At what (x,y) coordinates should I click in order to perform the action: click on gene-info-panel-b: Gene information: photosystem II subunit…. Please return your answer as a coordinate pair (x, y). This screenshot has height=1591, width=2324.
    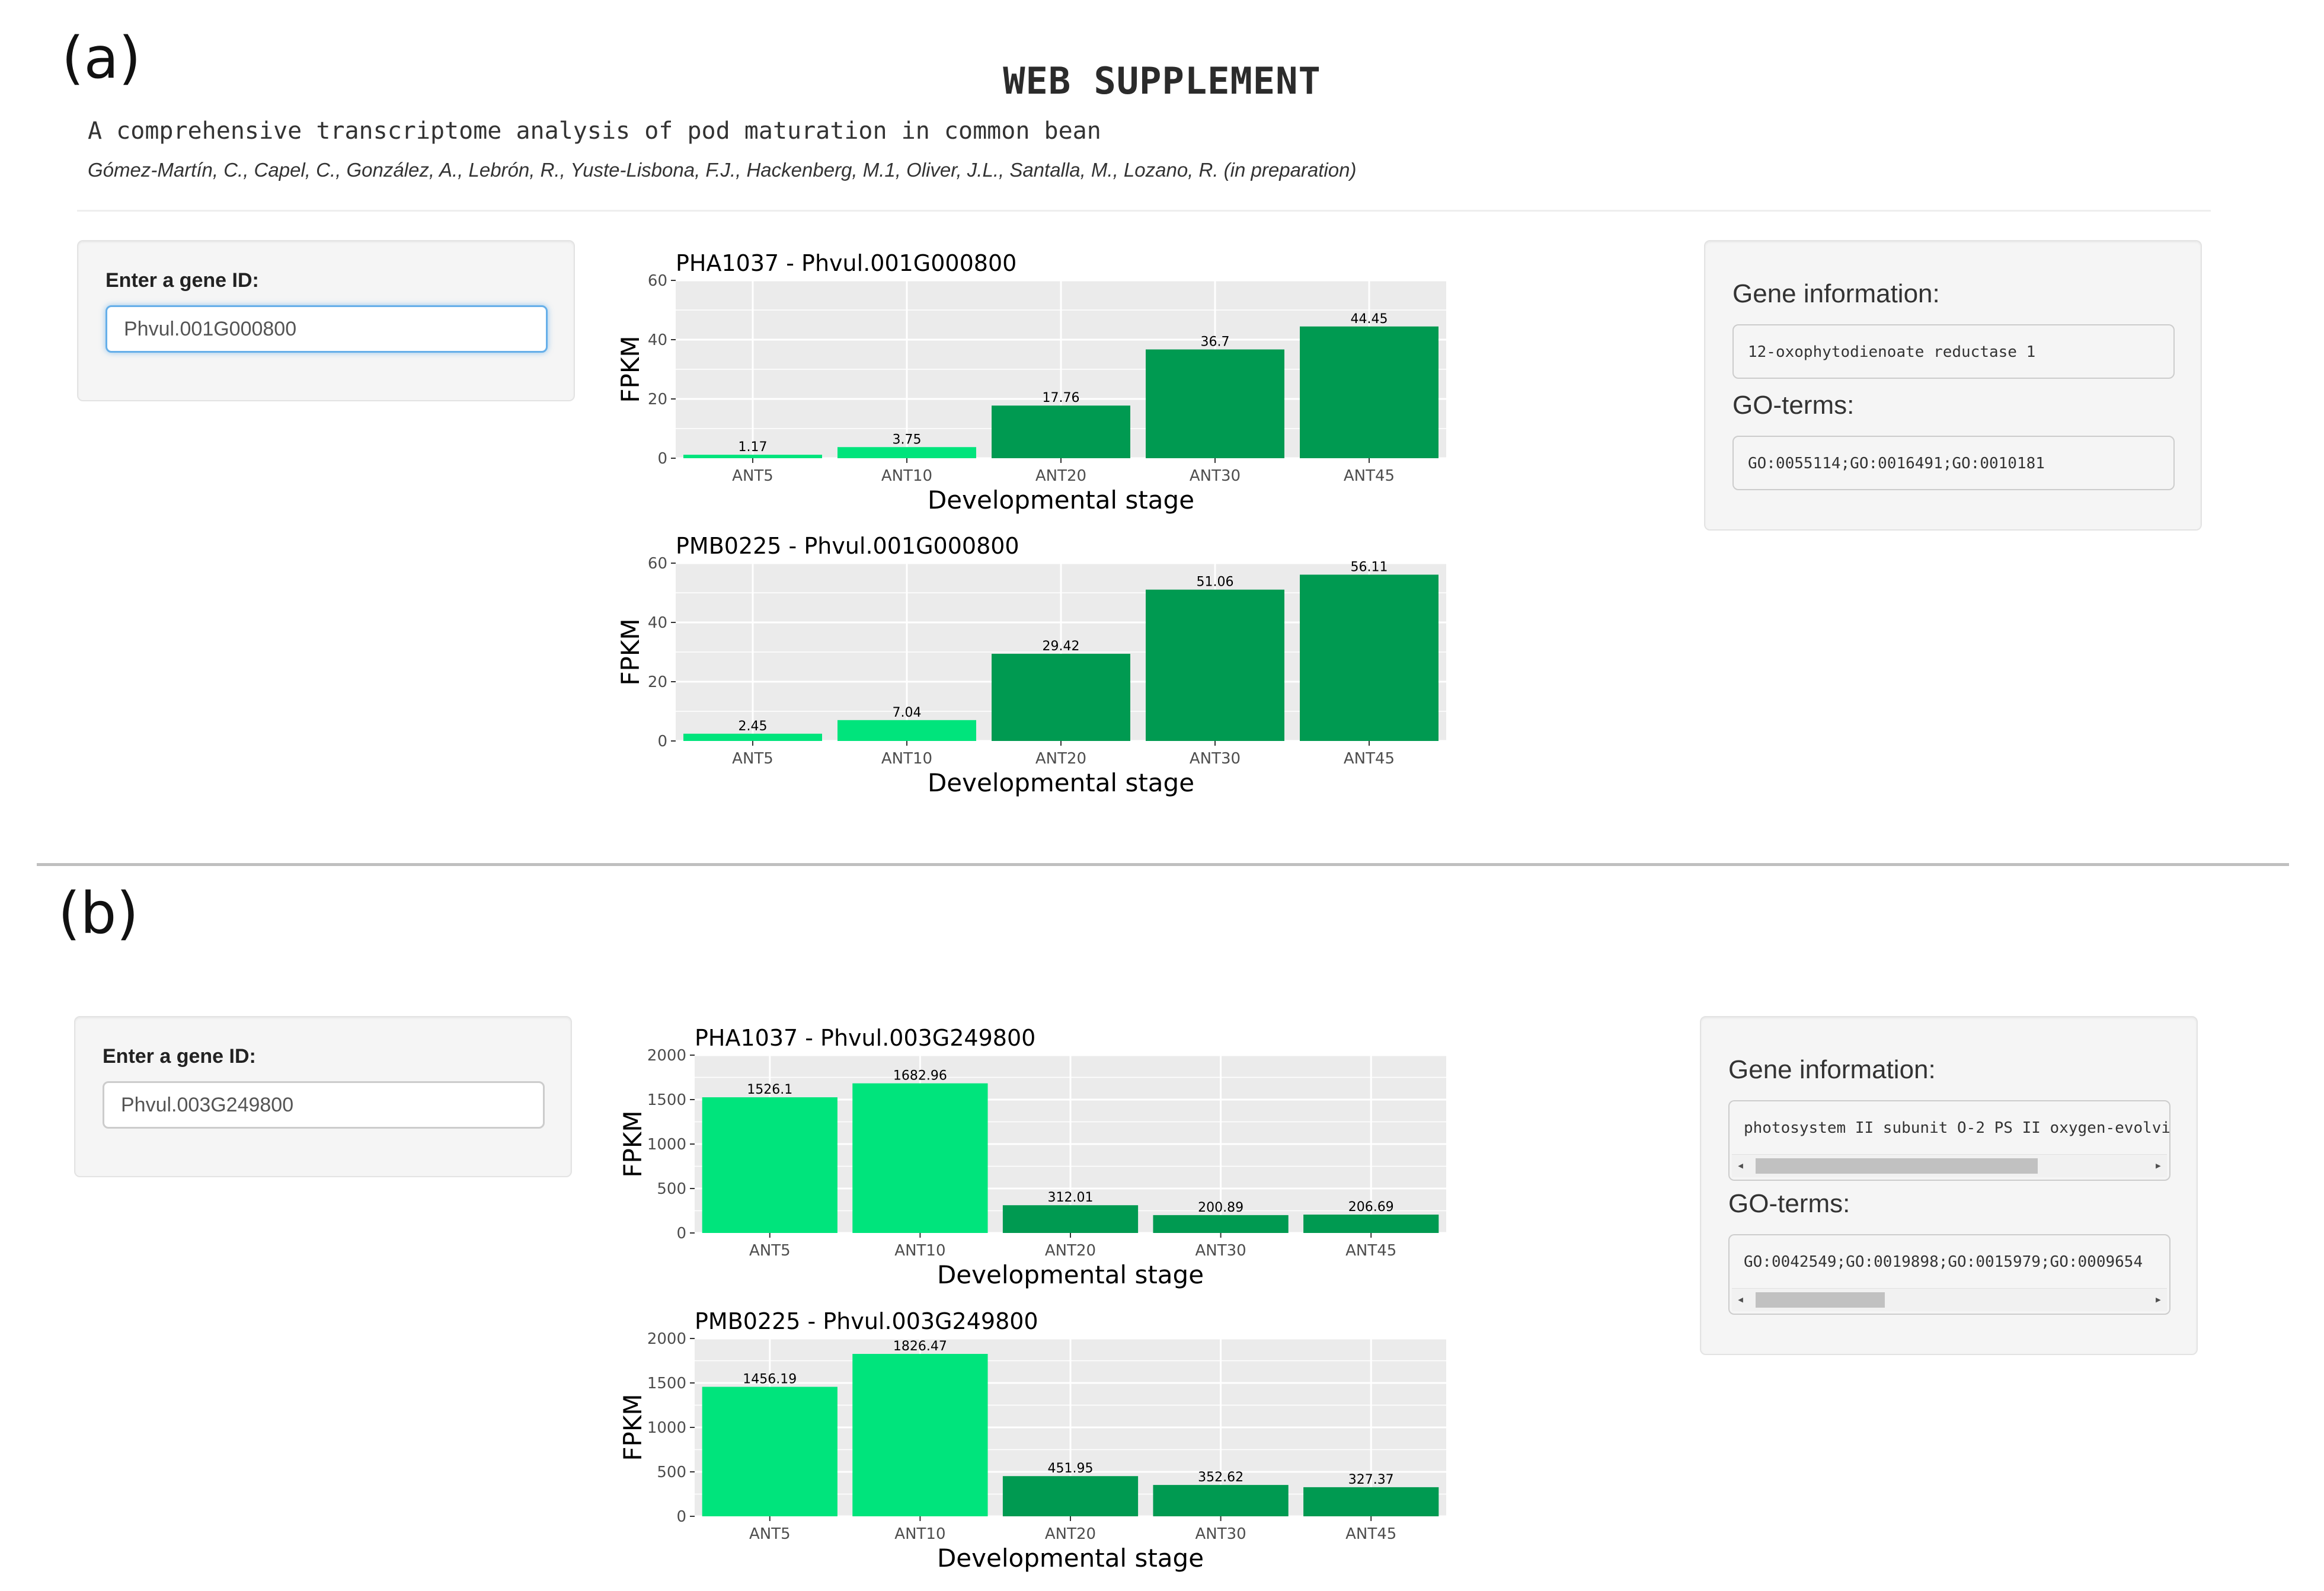
    Looking at the image, I should click on (1949, 1185).